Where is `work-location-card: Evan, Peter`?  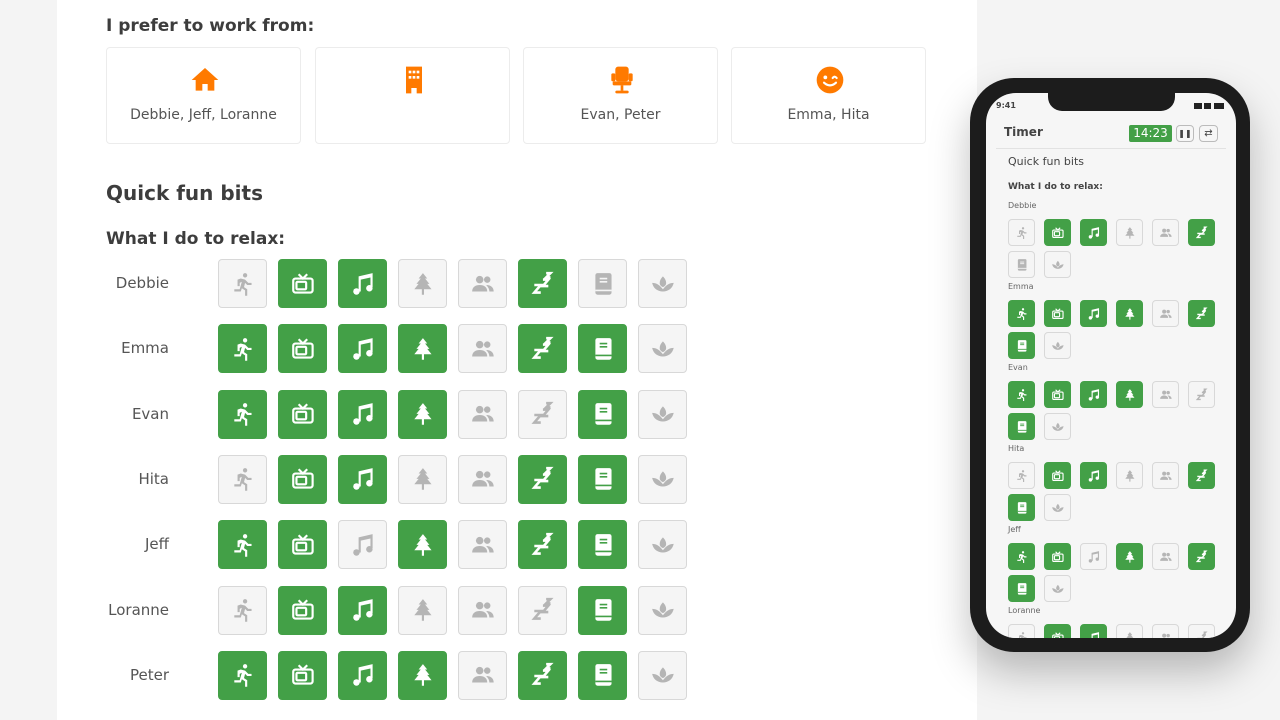 work-location-card: Evan, Peter is located at coordinates (620, 95).